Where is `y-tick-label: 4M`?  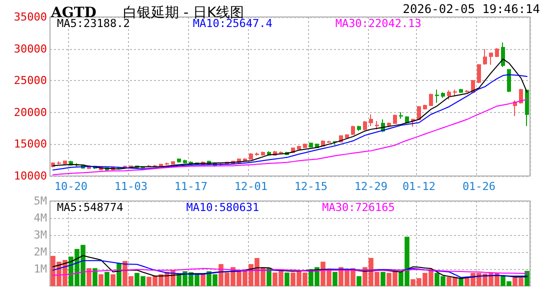 y-tick-label: 4M is located at coordinates (41, 218).